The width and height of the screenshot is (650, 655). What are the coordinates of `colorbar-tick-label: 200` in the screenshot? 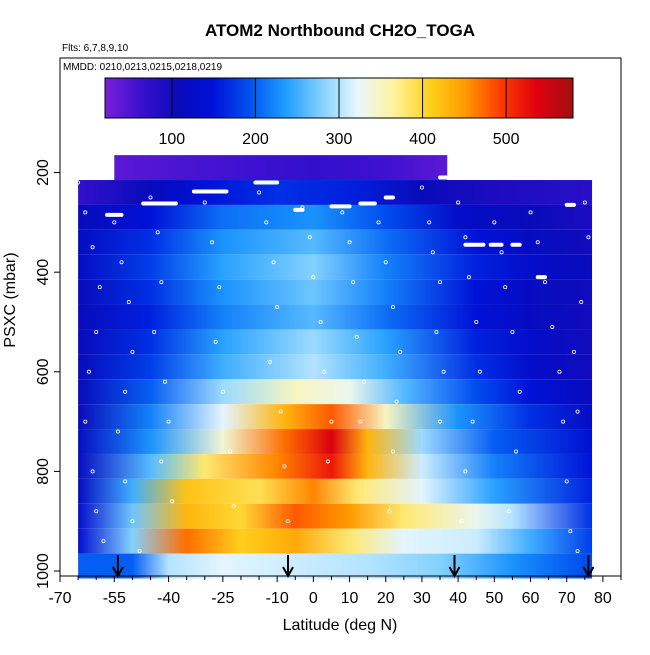 It's located at (255, 139).